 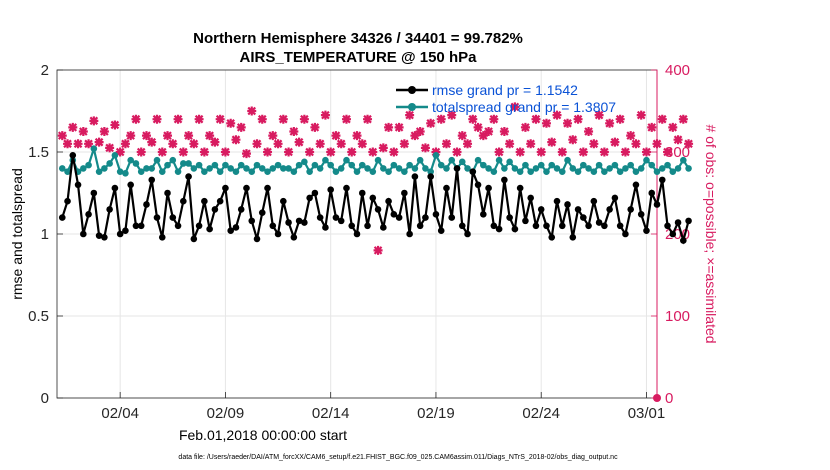 What do you see at coordinates (657, 398) in the screenshot?
I see `possible-obs-marker` at bounding box center [657, 398].